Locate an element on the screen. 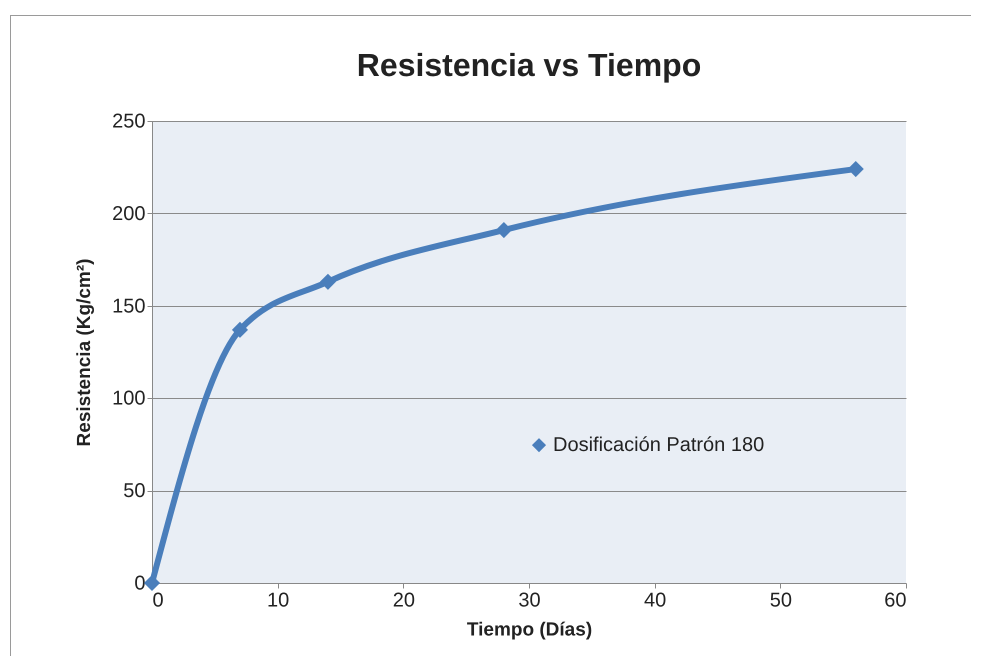 The width and height of the screenshot is (983, 661). chart-title: Resistencia vs Tiempo is located at coordinates (529, 65).